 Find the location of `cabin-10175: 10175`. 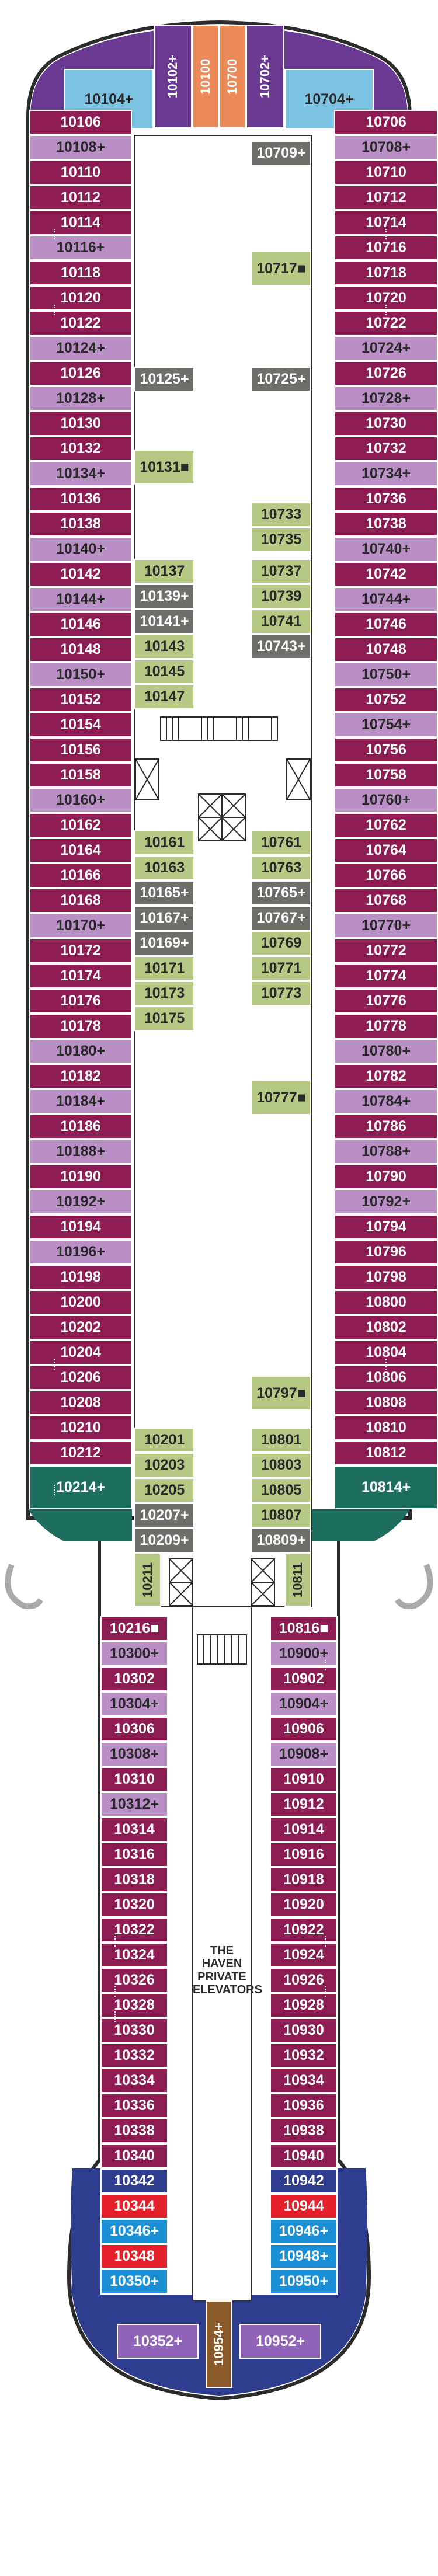

cabin-10175: 10175 is located at coordinates (164, 1018).